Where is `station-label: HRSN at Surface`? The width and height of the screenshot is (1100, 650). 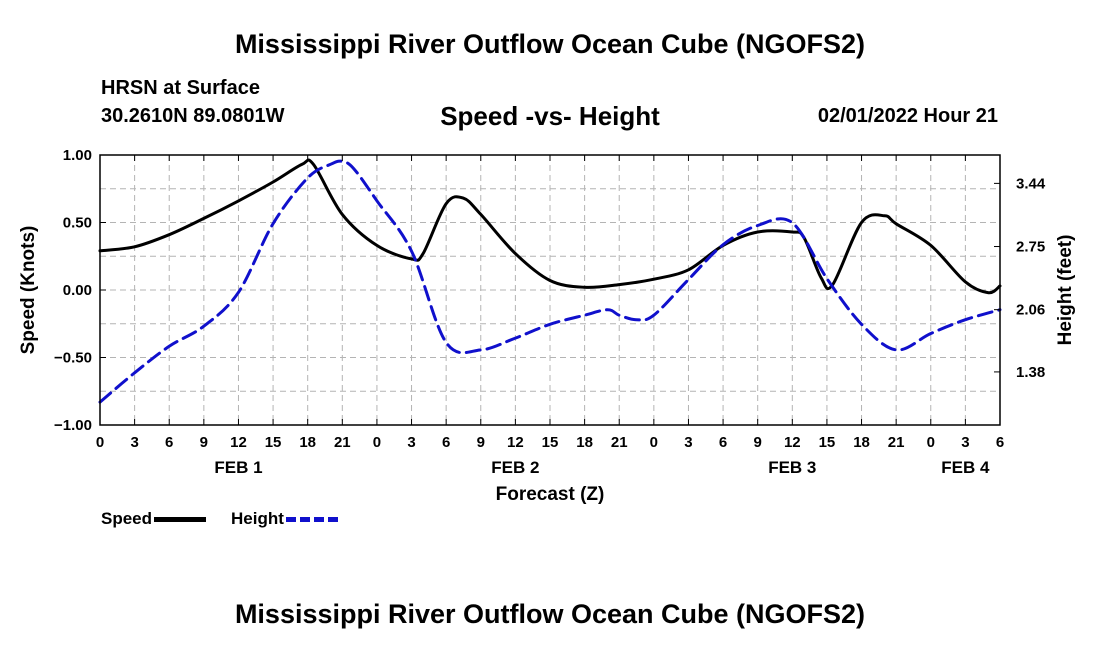 station-label: HRSN at Surface is located at coordinates (180, 88).